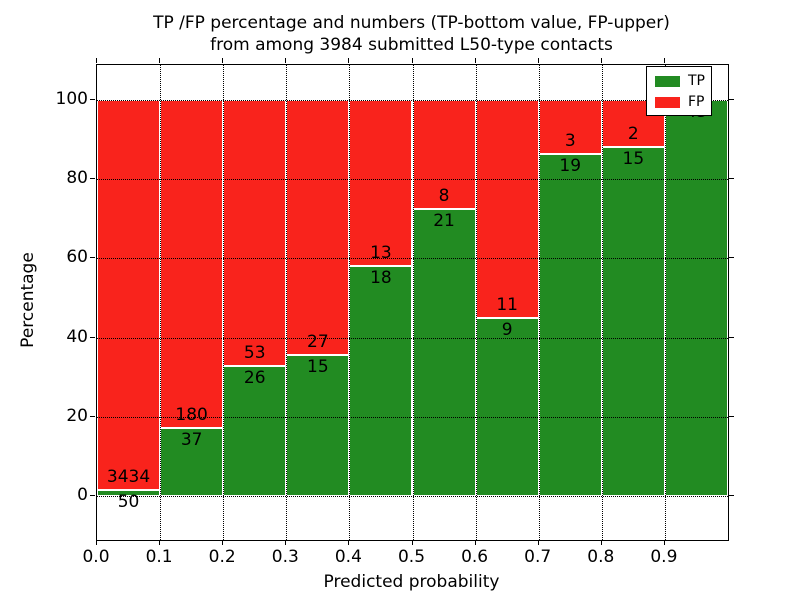 Image resolution: width=800 pixels, height=600 pixels. What do you see at coordinates (475, 557) in the screenshot?
I see `x-tick-label: 0.6` at bounding box center [475, 557].